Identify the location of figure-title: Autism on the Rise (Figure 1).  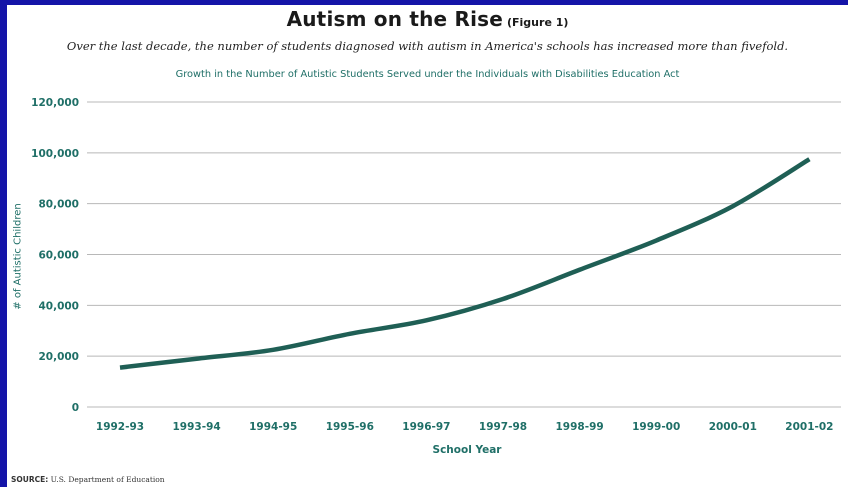
(427, 19).